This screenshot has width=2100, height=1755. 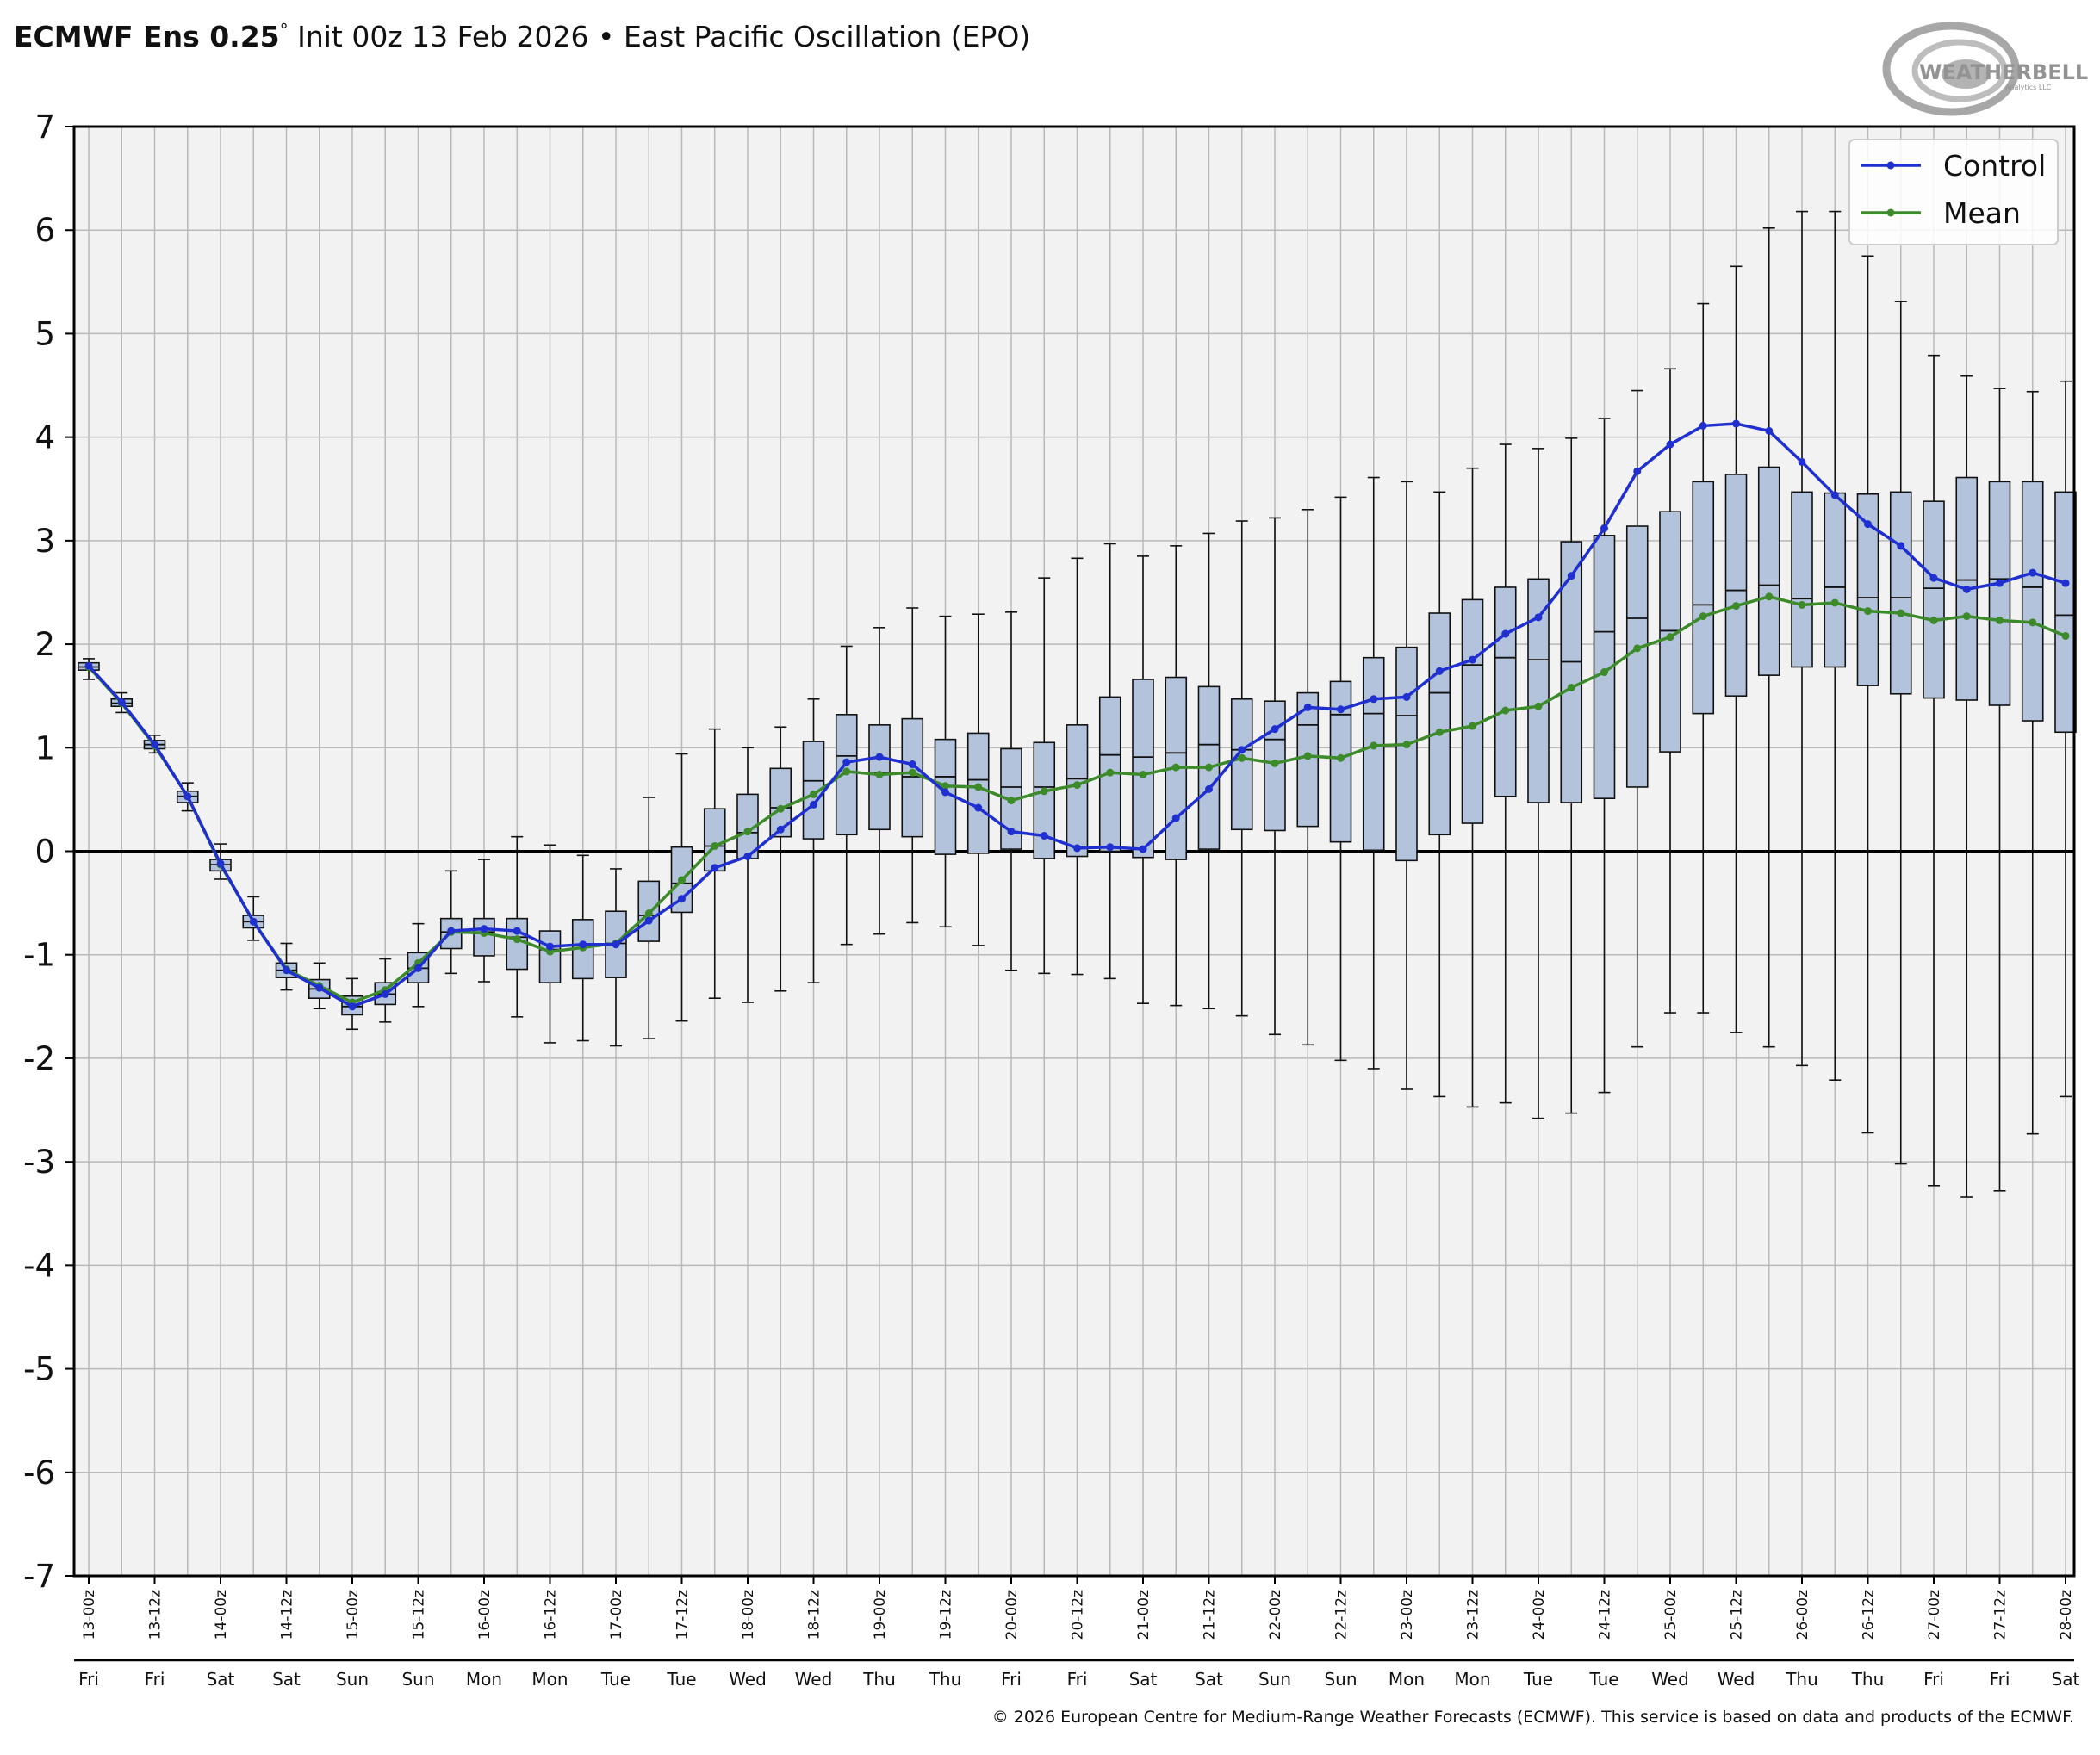 What do you see at coordinates (44, 333) in the screenshot?
I see `y-tick-label: 5` at bounding box center [44, 333].